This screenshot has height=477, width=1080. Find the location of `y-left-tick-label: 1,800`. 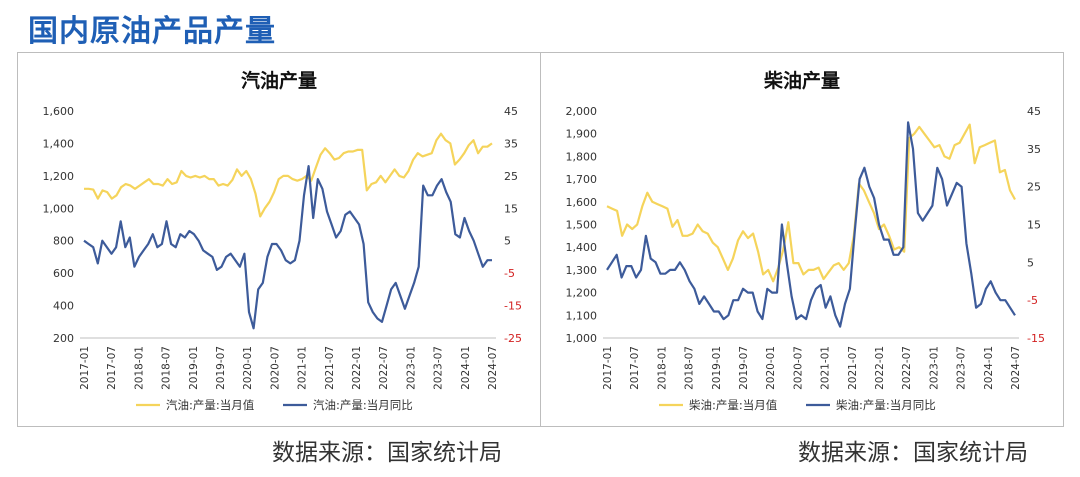

y-left-tick-label: 1,800 is located at coordinates (582, 156).